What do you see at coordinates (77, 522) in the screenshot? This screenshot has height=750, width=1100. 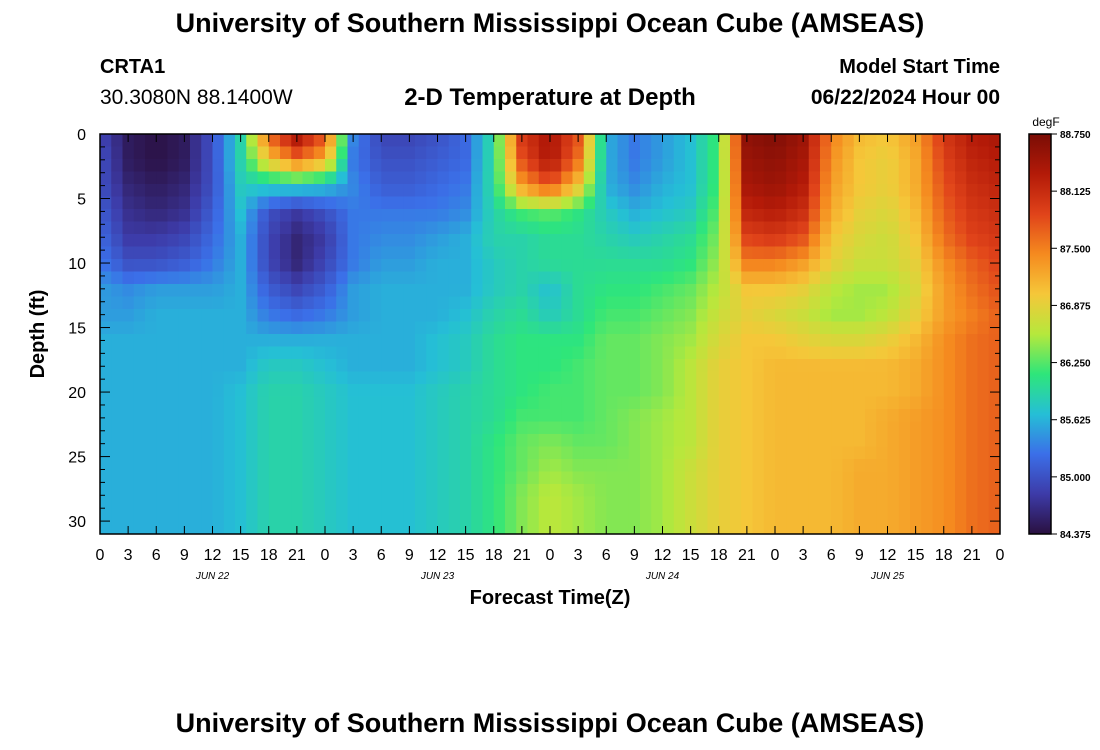 I see `y-tick-label: 30` at bounding box center [77, 522].